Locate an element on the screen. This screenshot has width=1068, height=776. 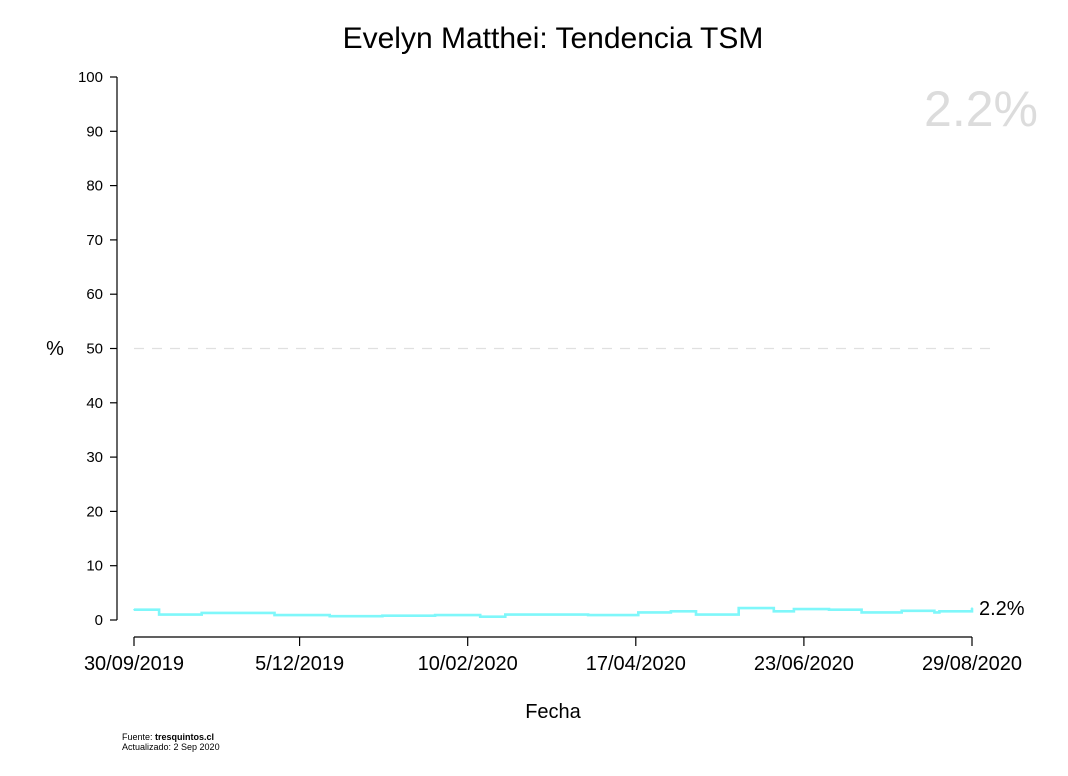
x-tick-label-4: 23/06/2020 is located at coordinates (804, 664).